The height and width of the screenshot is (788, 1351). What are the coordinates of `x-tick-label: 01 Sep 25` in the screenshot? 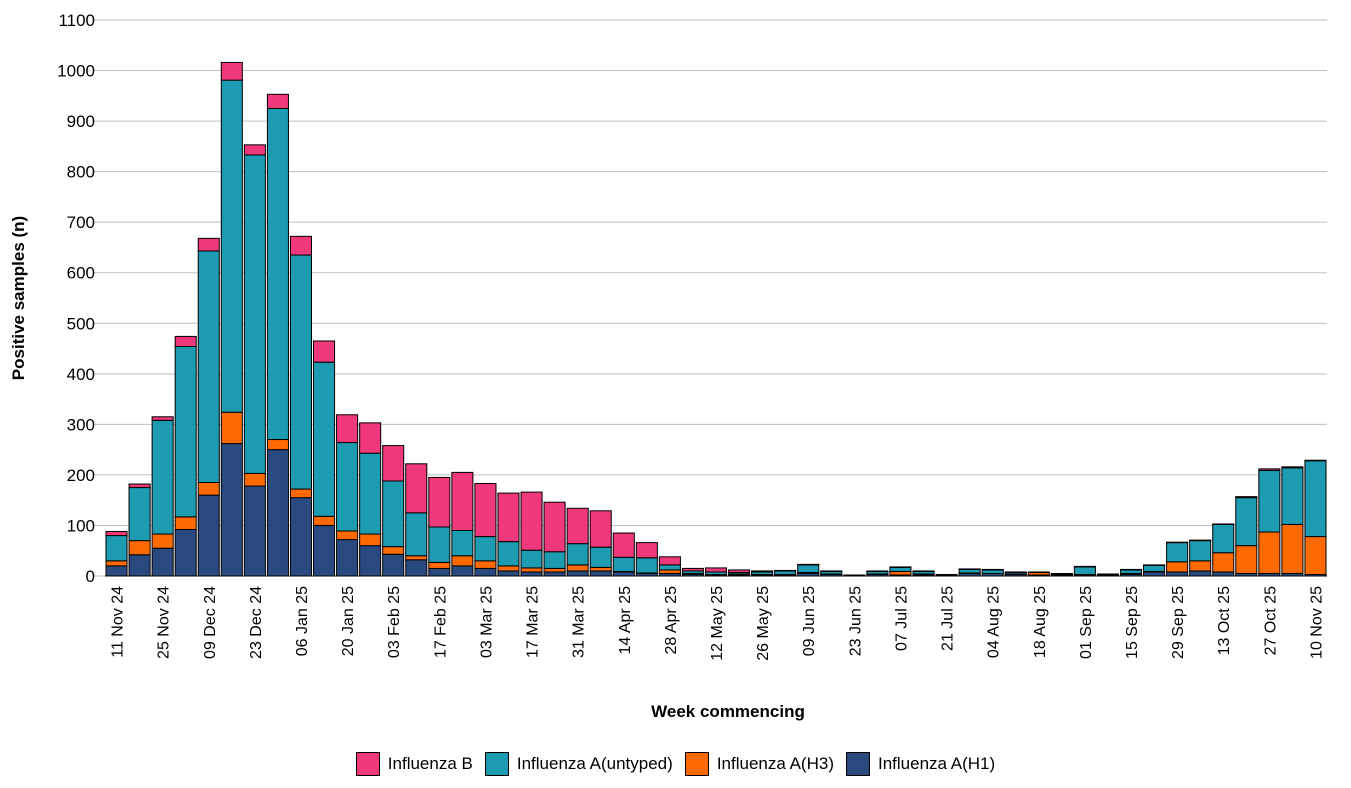 It's located at (1086, 622).